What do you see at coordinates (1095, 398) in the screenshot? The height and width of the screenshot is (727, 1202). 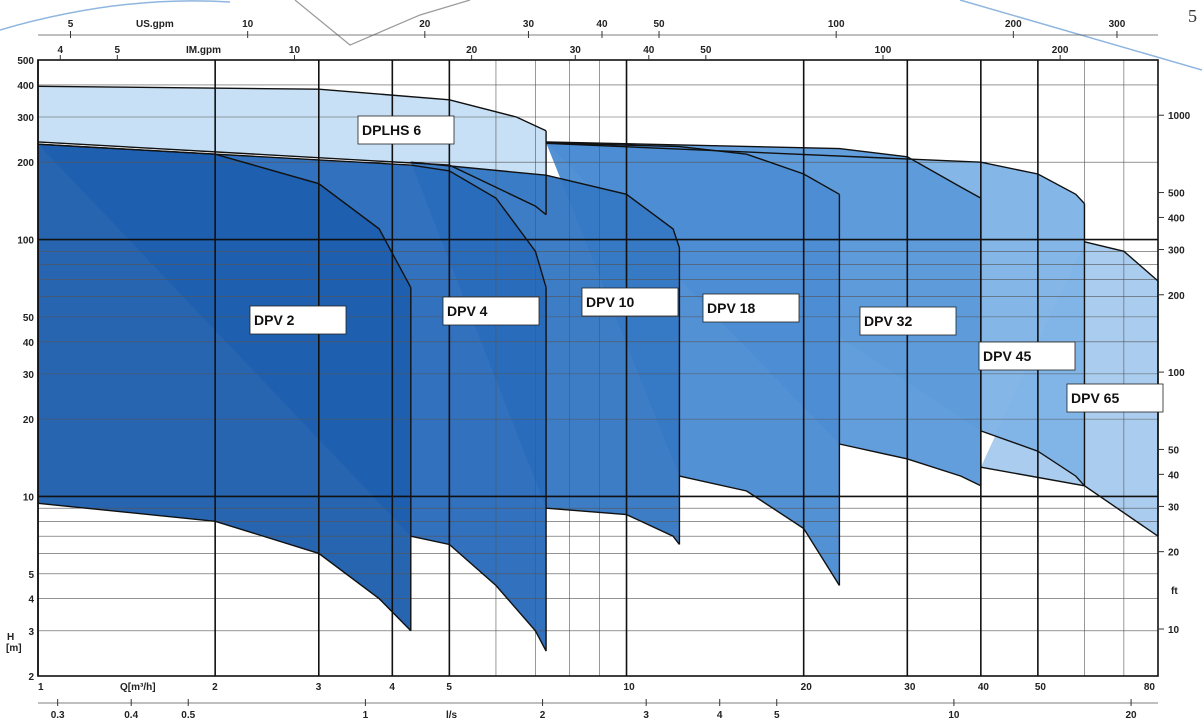 I see `series-label: DPV 65` at bounding box center [1095, 398].